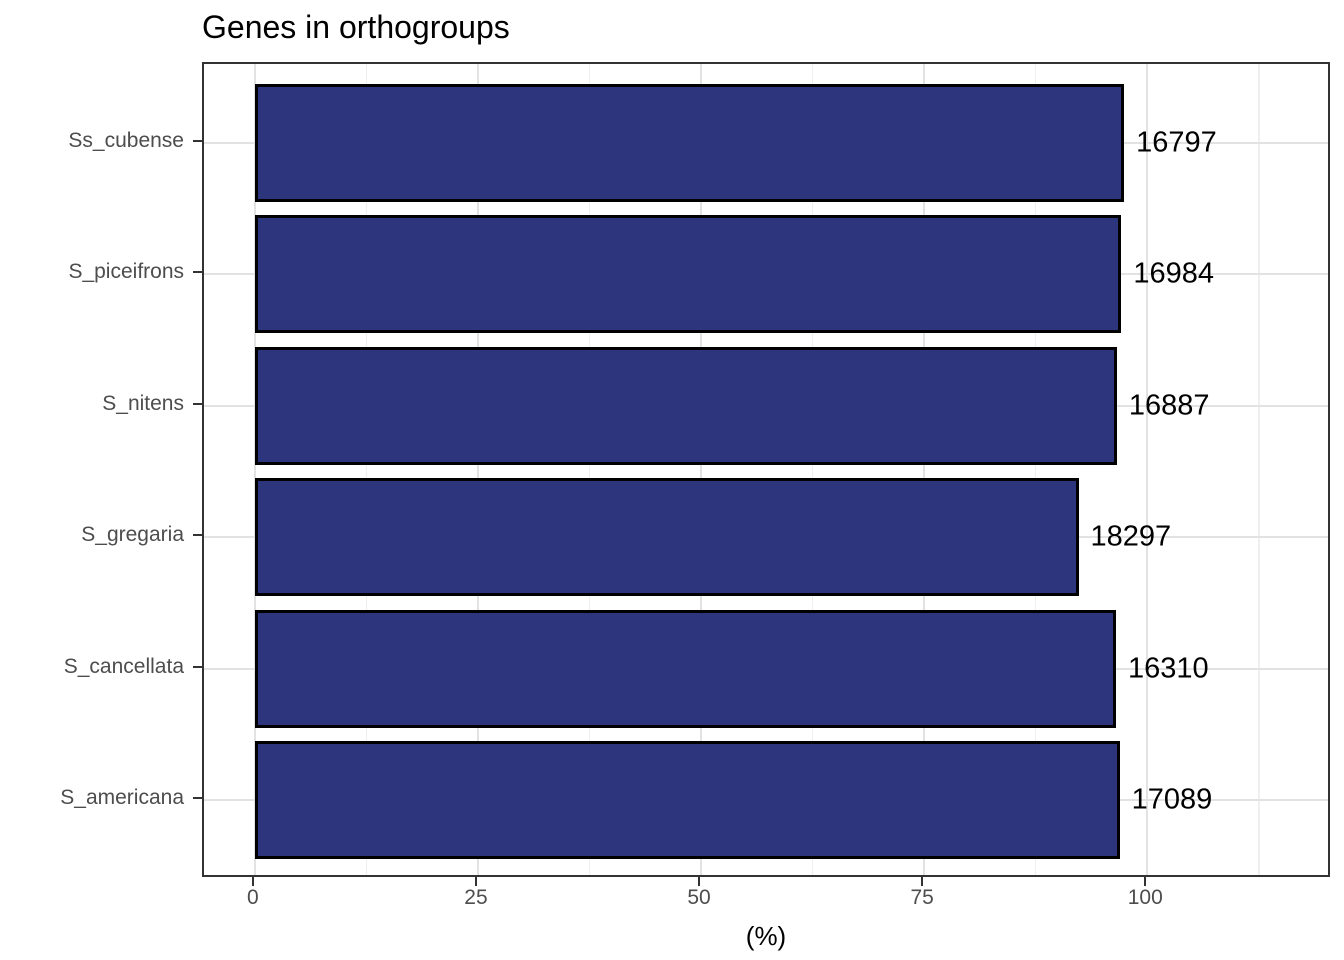  I want to click on bar-value-label: 17089, so click(1172, 799).